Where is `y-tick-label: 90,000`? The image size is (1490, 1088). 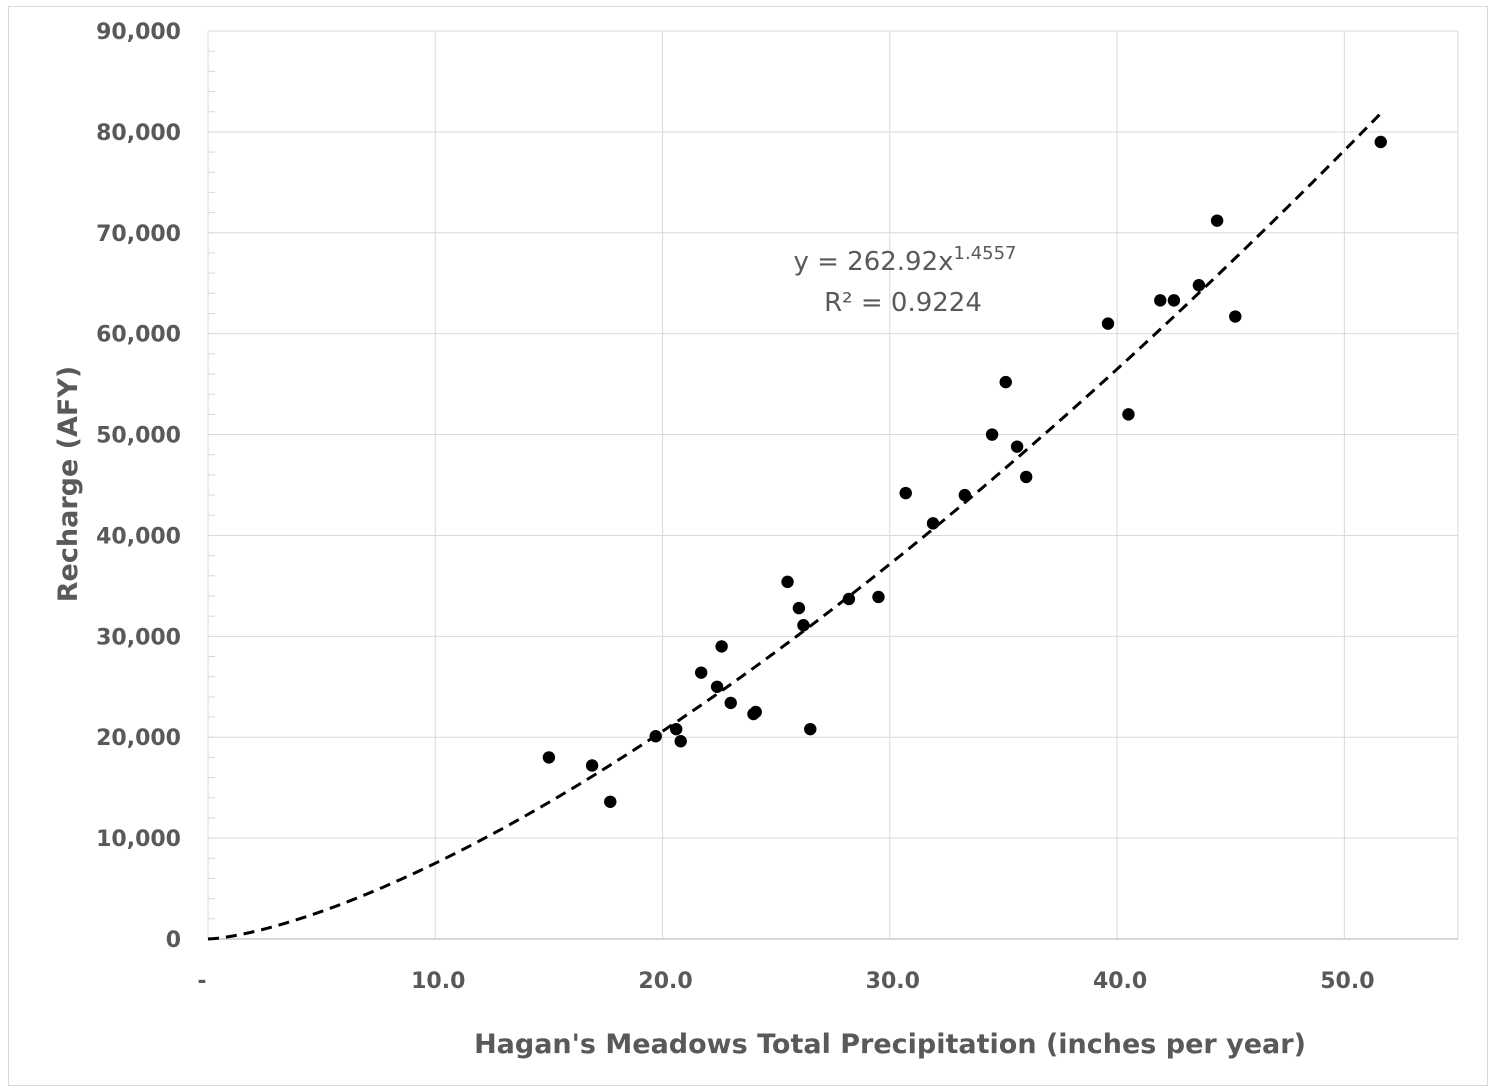
y-tick-label: 90,000 is located at coordinates (138, 32).